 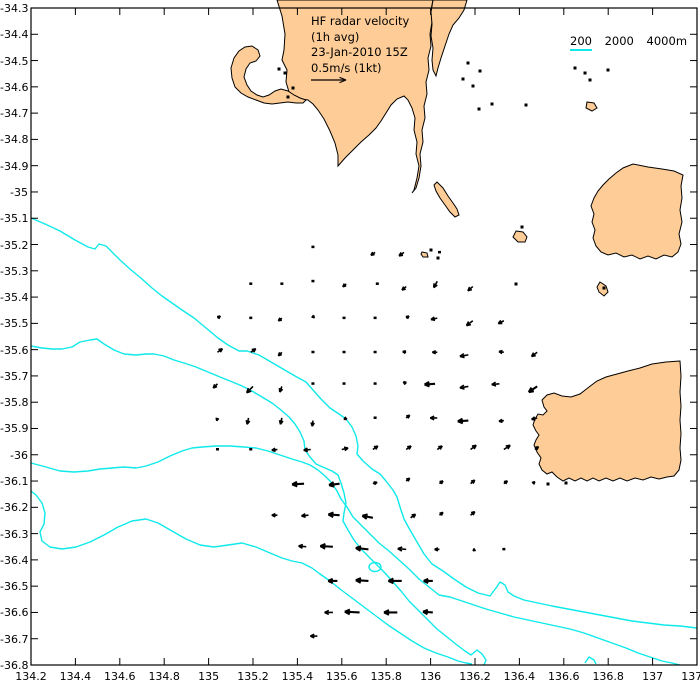 I want to click on y-tick-label: -34.5, so click(x=14, y=61).